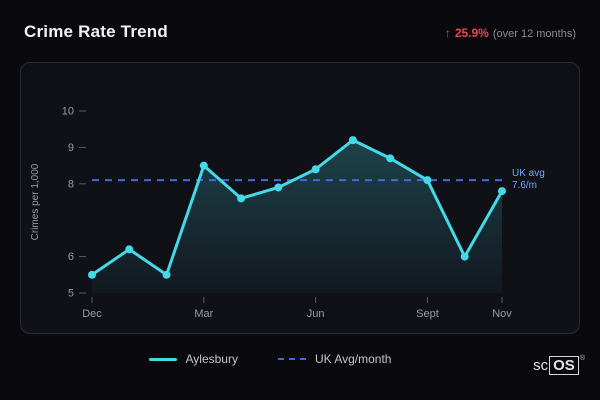 This screenshot has height=400, width=600. I want to click on y-tick-label: 9, so click(71, 148).